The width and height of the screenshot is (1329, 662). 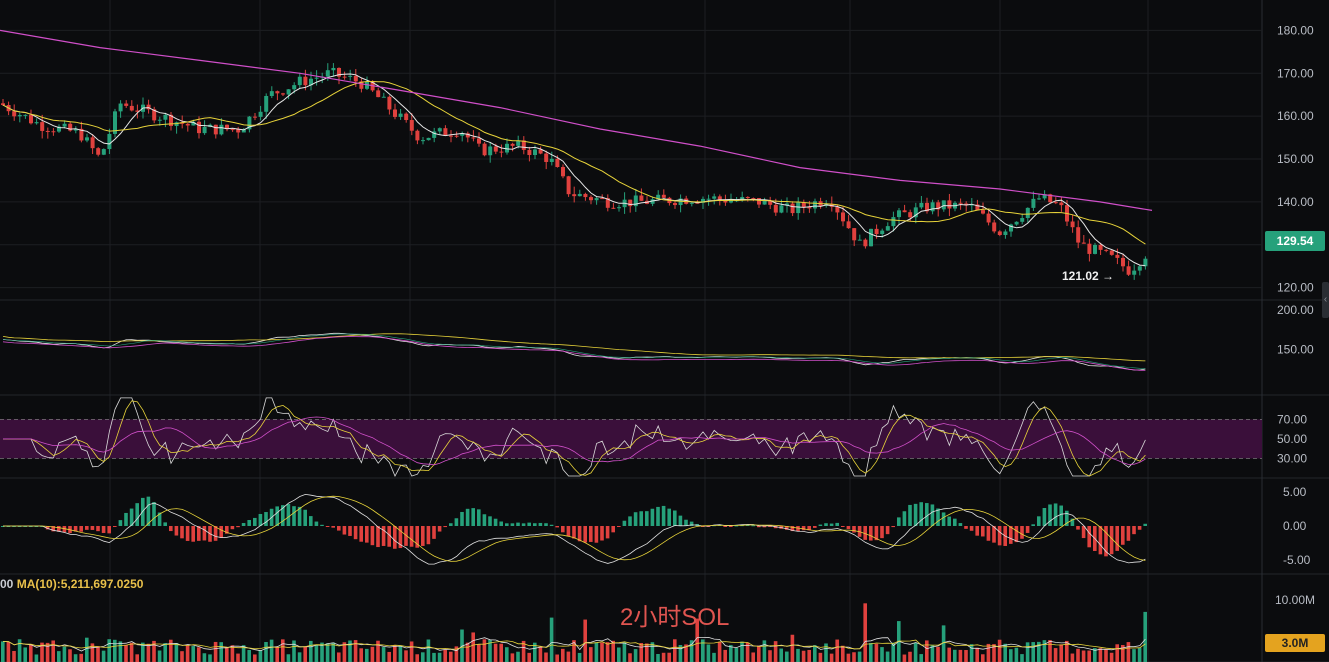 What do you see at coordinates (1325, 300) in the screenshot?
I see `scroll-handle-icon: ‹` at bounding box center [1325, 300].